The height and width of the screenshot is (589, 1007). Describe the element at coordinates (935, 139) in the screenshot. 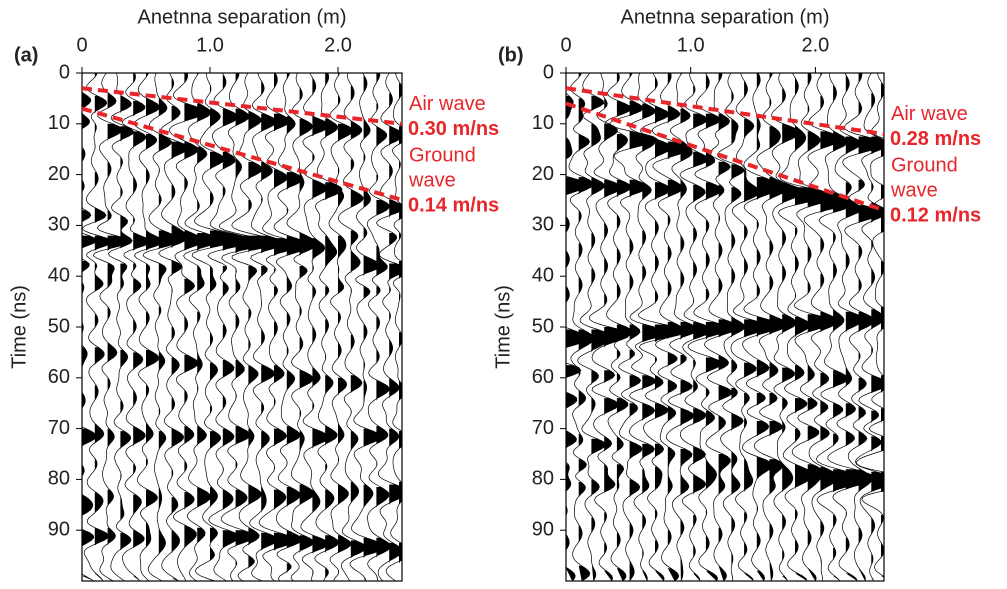

I see `wave-speed: 0.28 m/ns` at that location.